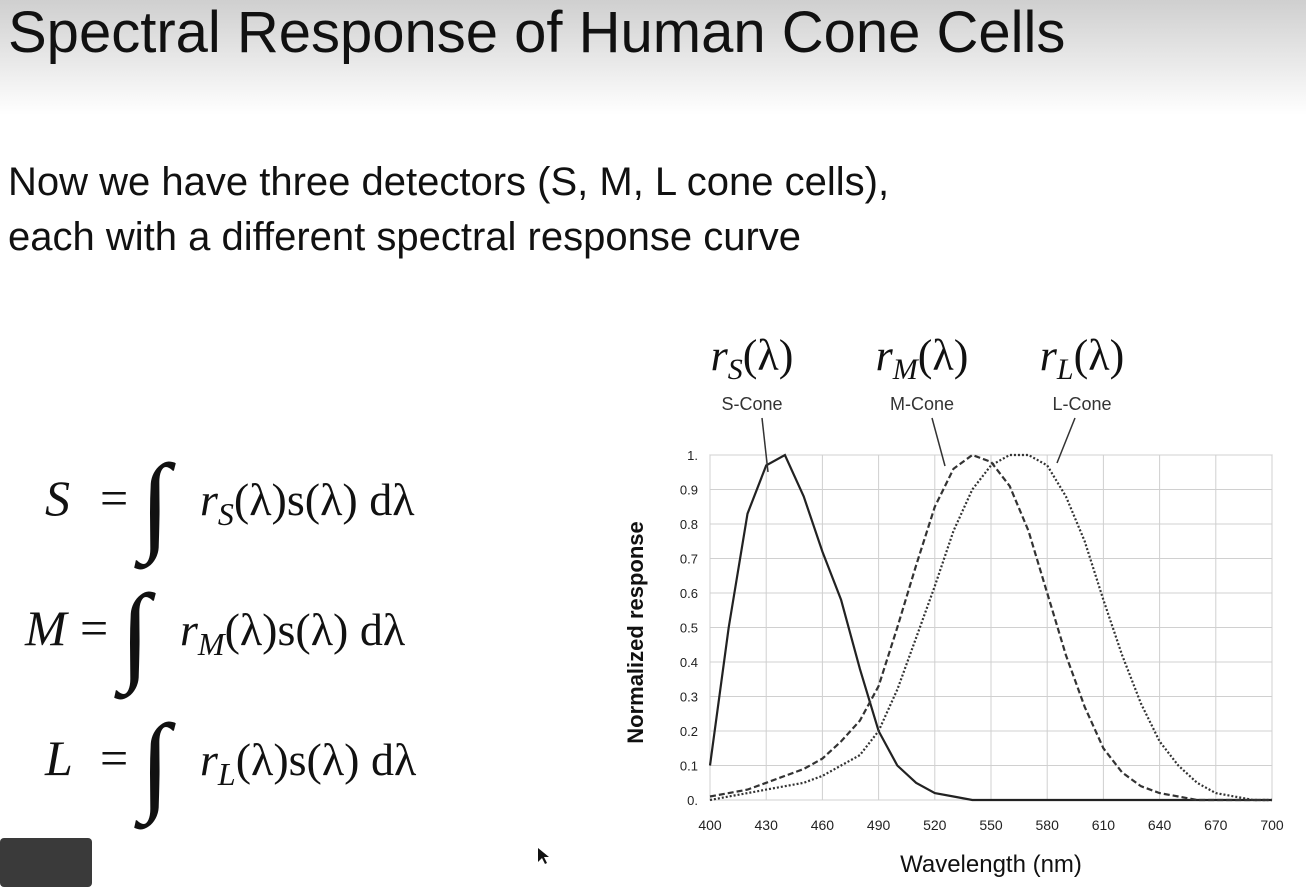 The height and width of the screenshot is (887, 1306). I want to click on y-tick-label: 0.4, so click(689, 662).